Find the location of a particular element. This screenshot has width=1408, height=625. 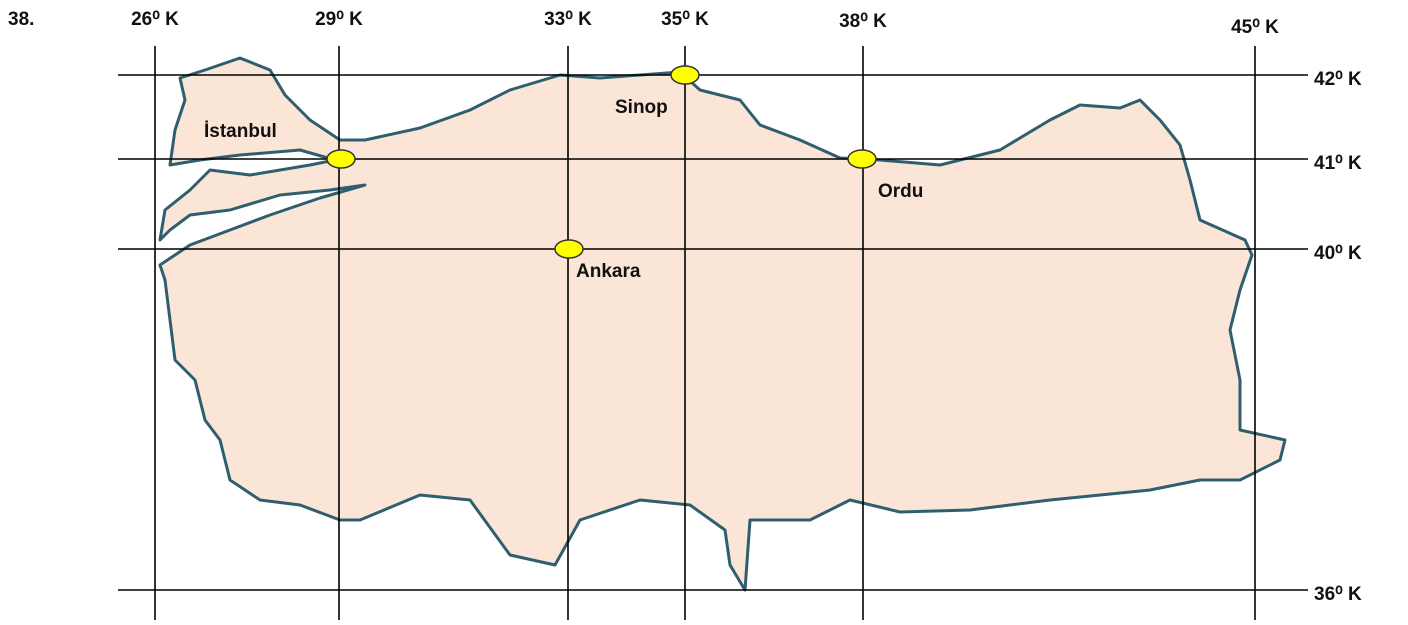

latitude-label: 40⁰ K is located at coordinates (1338, 253).